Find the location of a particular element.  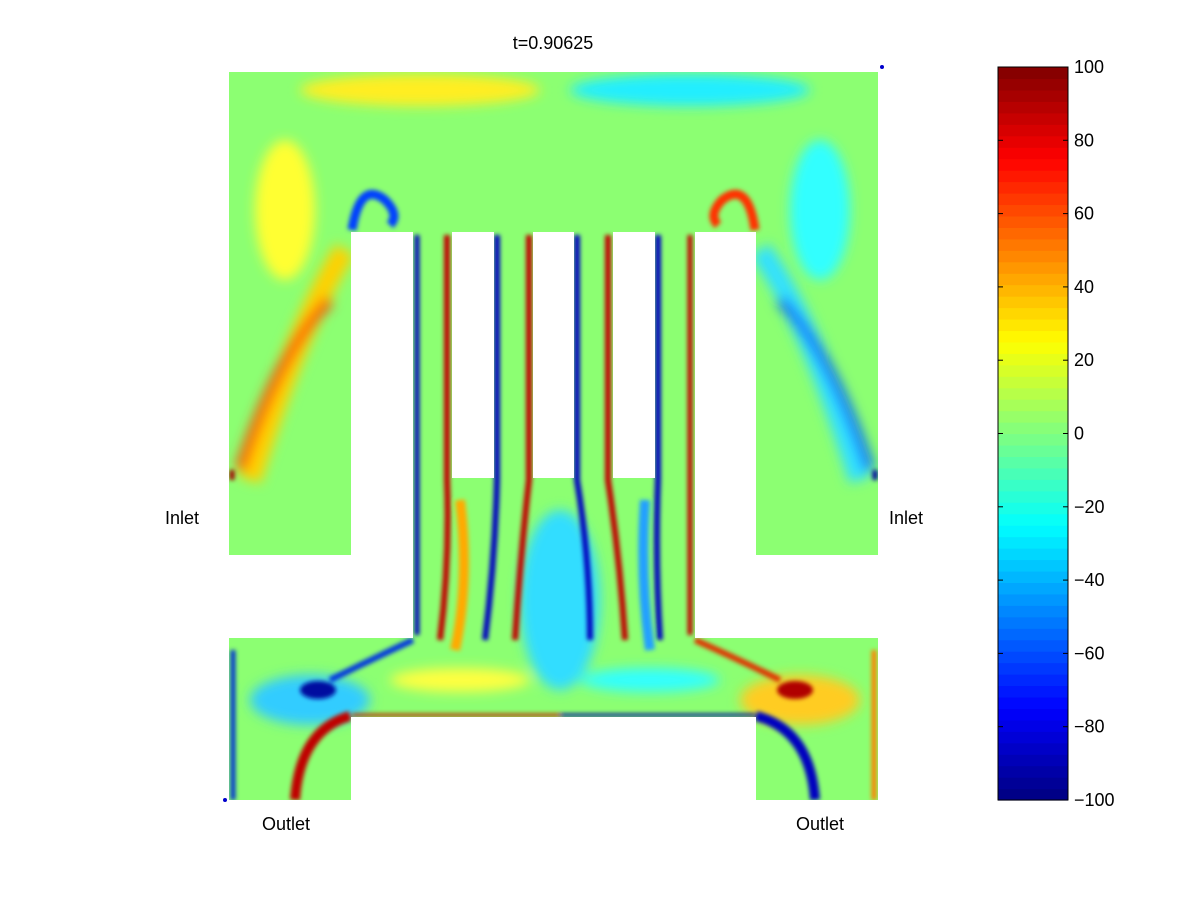

colorbar-tick-label: −100 is located at coordinates (1094, 800).